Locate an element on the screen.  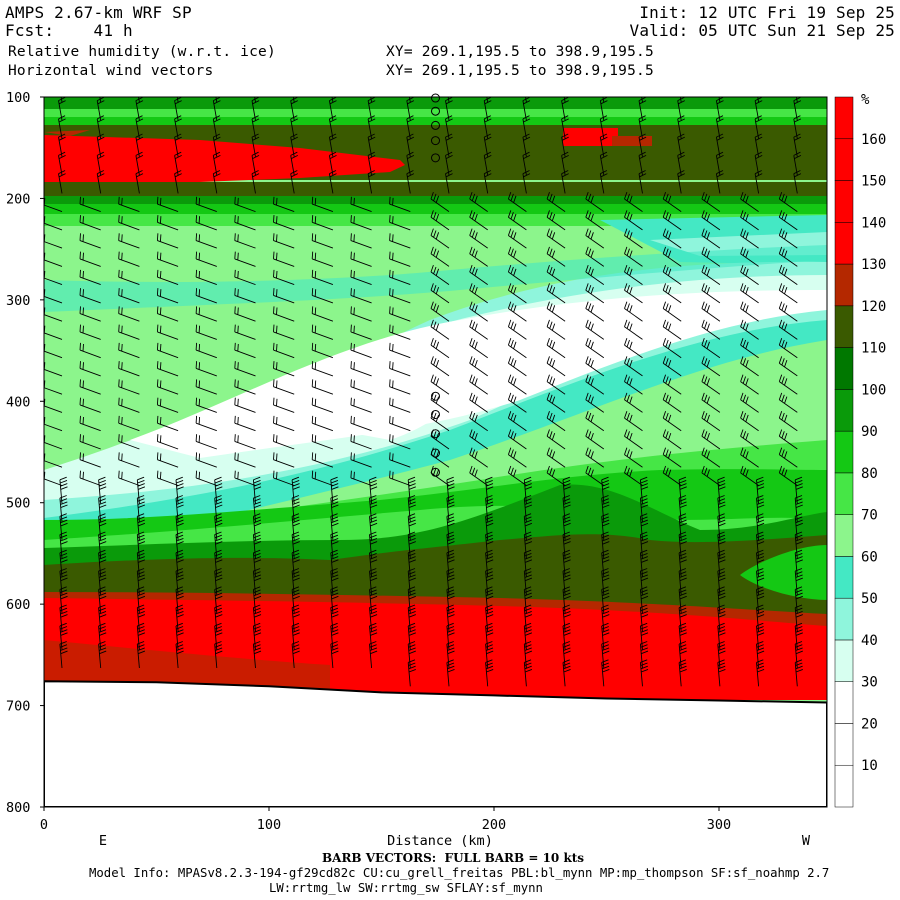
model-title: AMPS 2.67-km WRF SP is located at coordinates (98, 12).